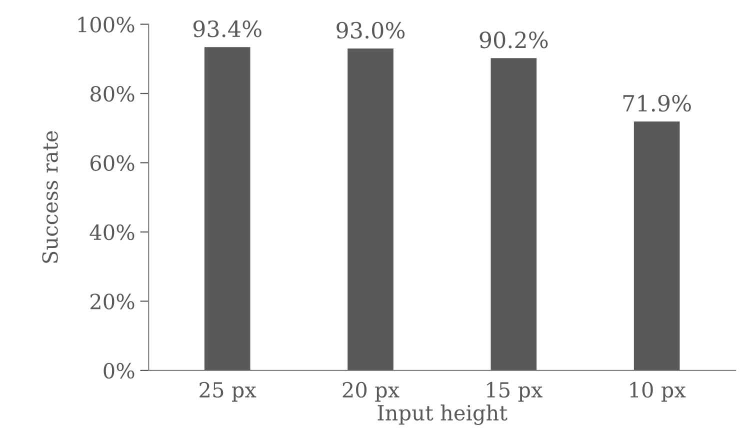  I want to click on x-tick-label: 20 px, so click(371, 392).